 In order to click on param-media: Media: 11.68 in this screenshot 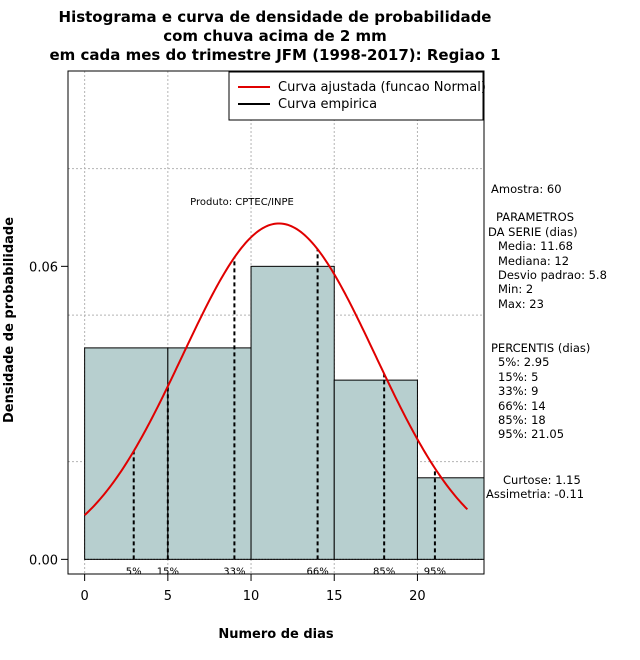, I will do `click(535, 246)`.